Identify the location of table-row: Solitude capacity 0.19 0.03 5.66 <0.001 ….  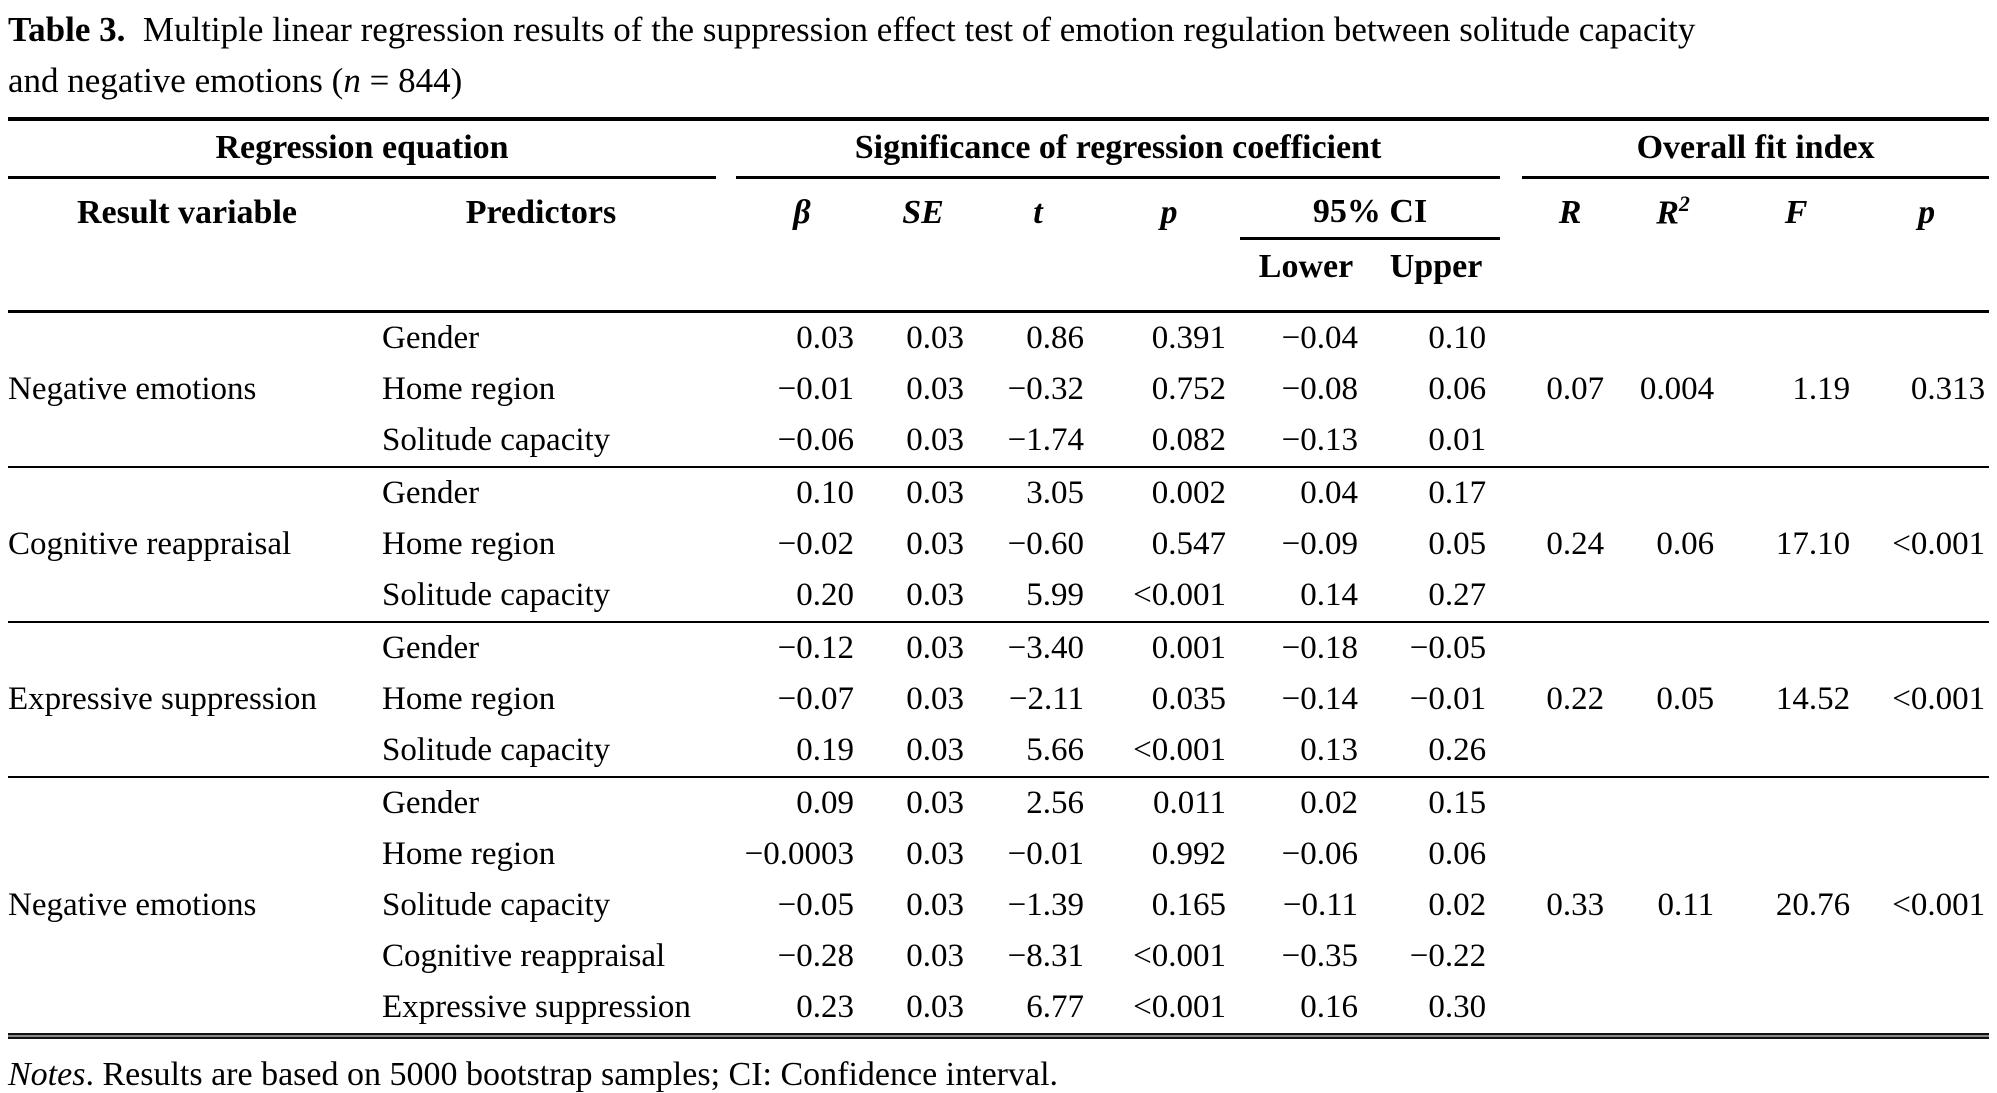
(998, 751).